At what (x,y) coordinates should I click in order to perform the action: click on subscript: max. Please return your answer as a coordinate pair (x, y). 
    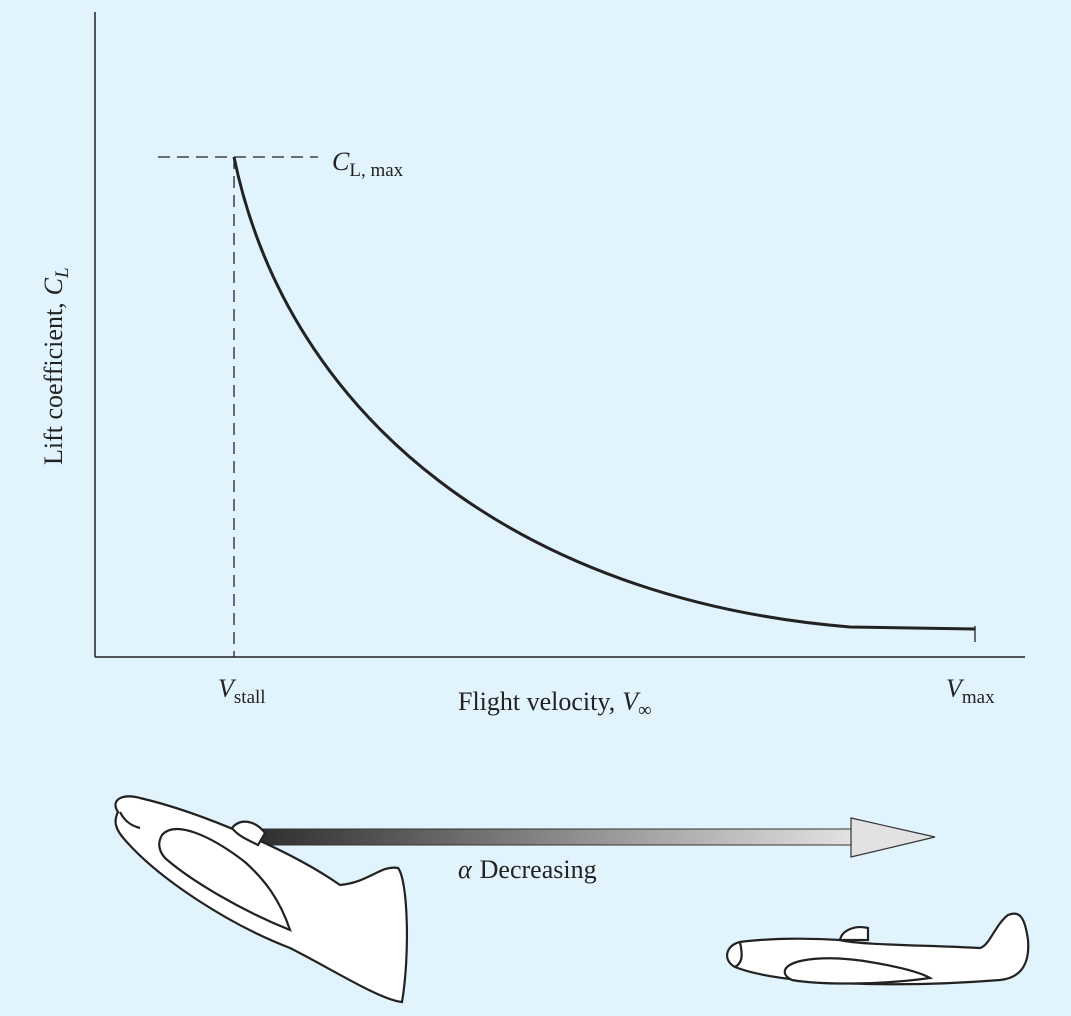
    Looking at the image, I should click on (978, 697).